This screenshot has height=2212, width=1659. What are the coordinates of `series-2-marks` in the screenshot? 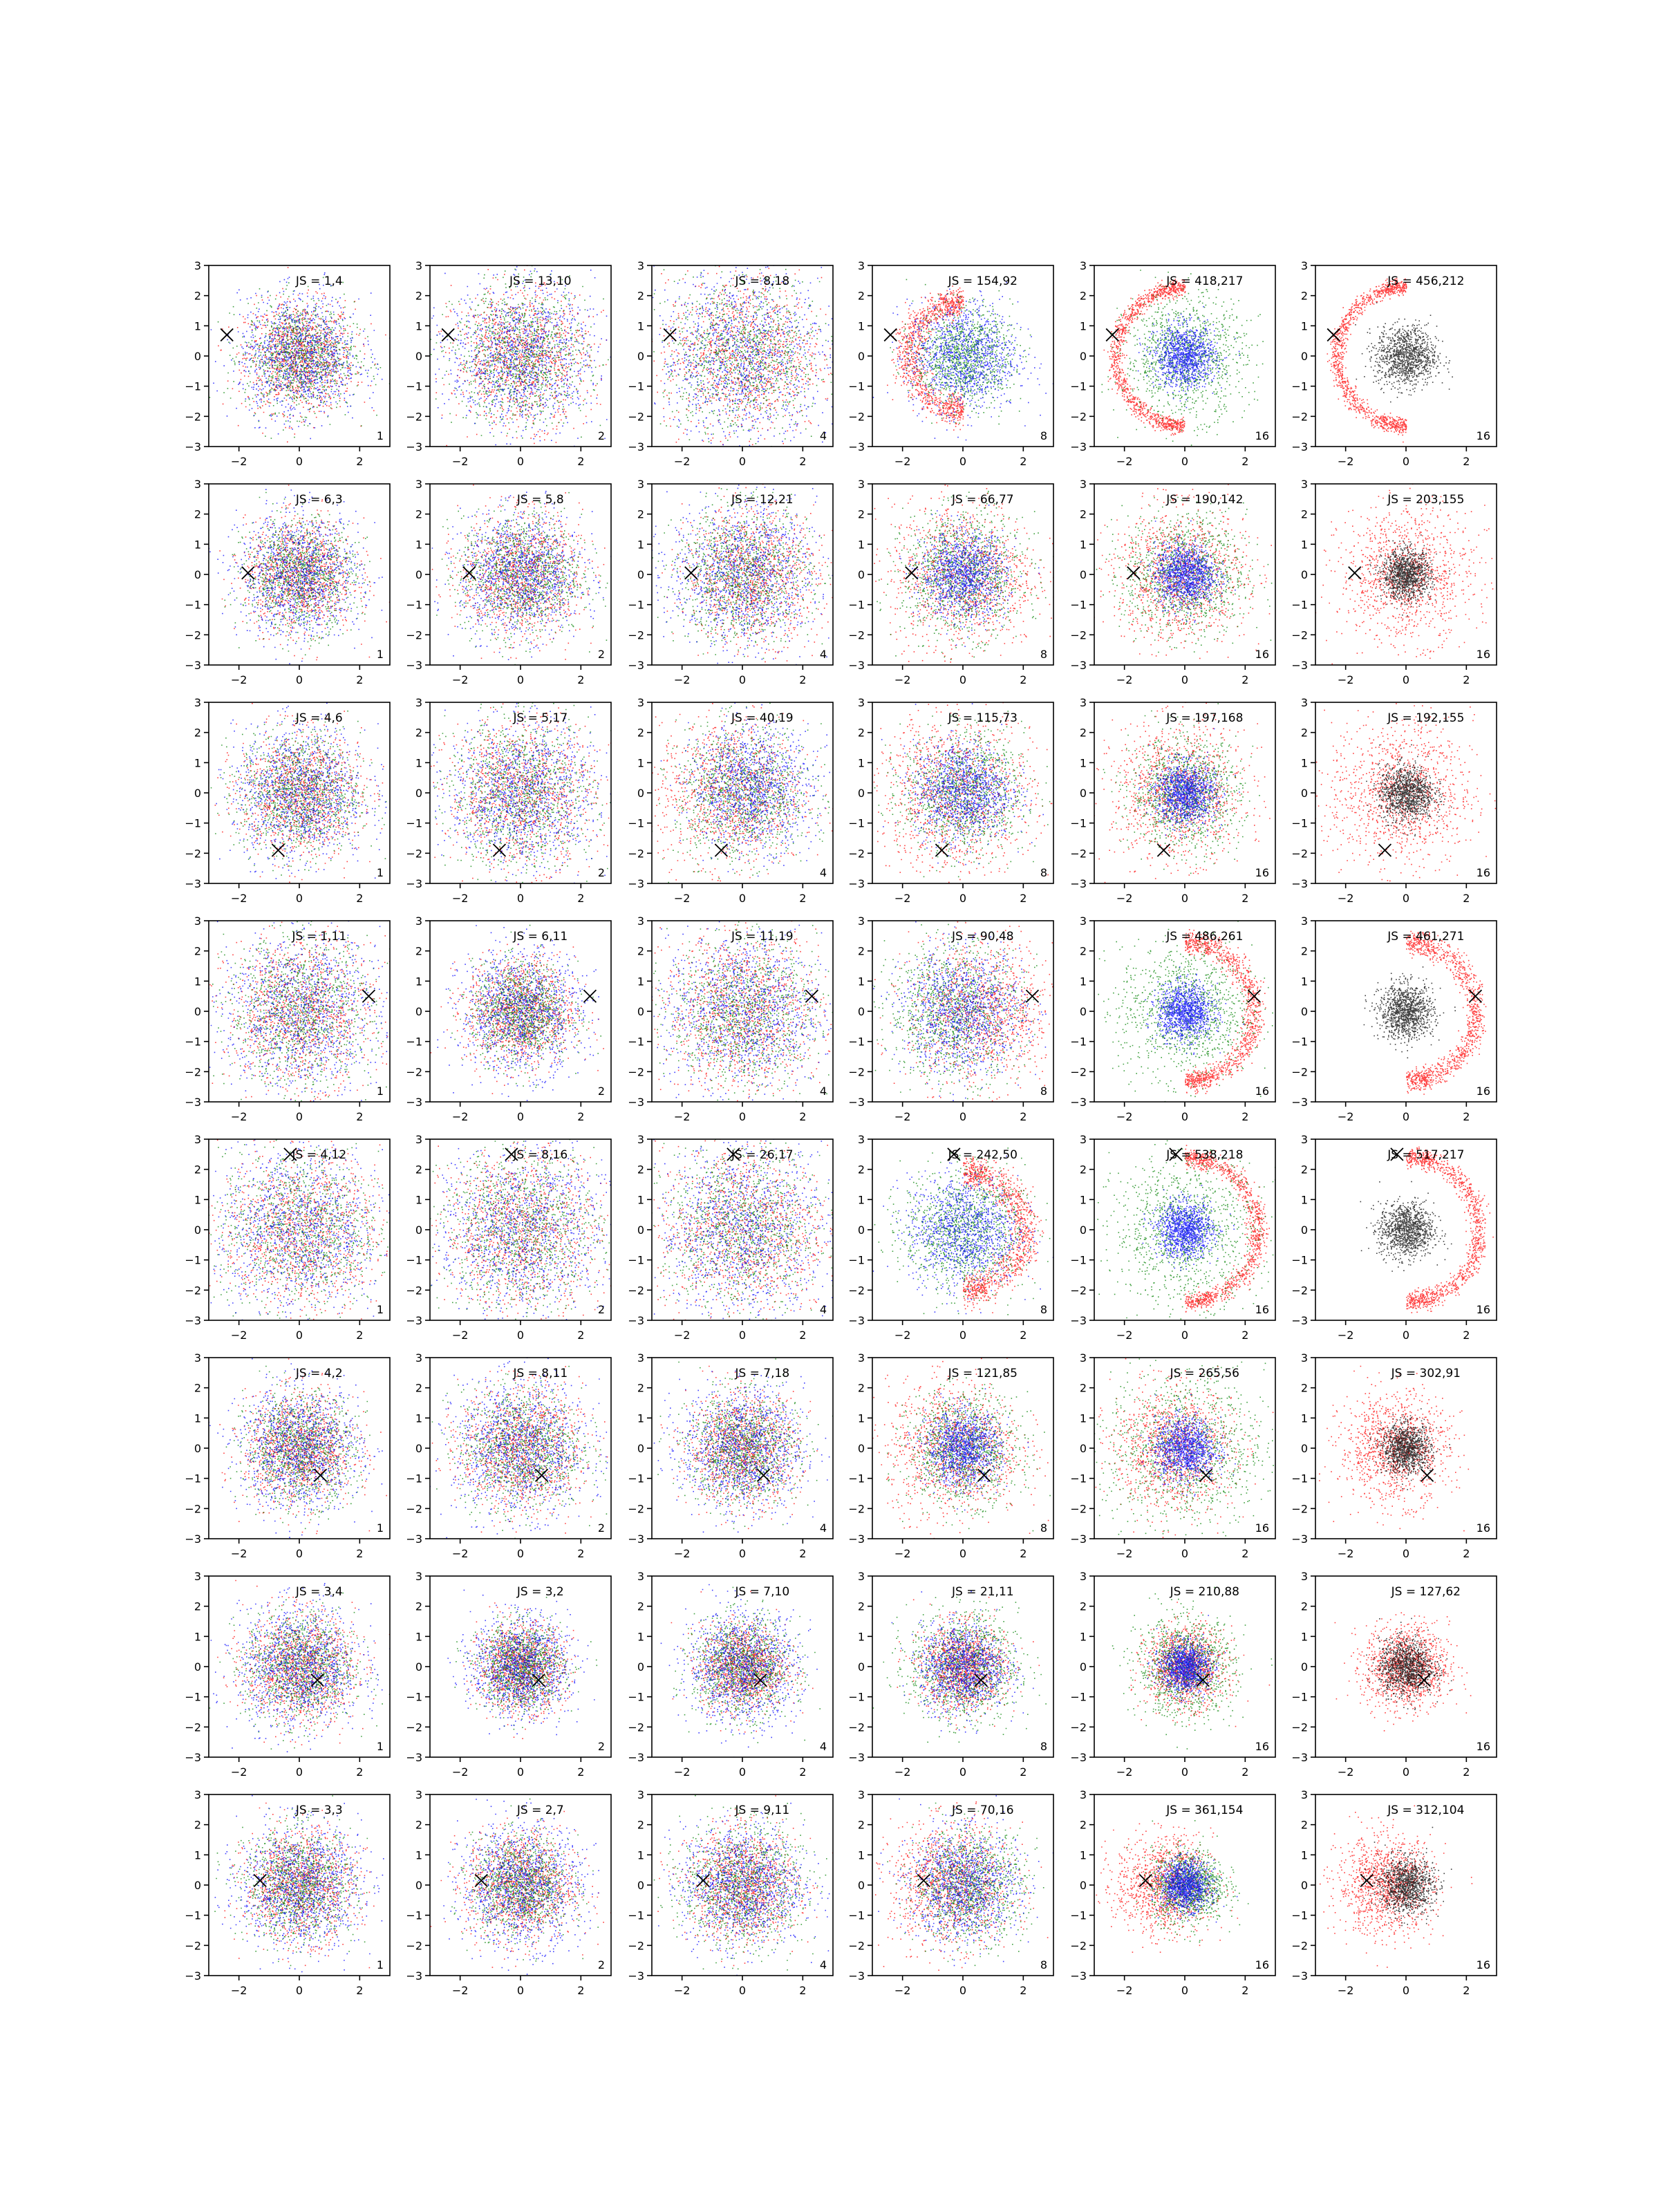 It's located at (977, 1891).